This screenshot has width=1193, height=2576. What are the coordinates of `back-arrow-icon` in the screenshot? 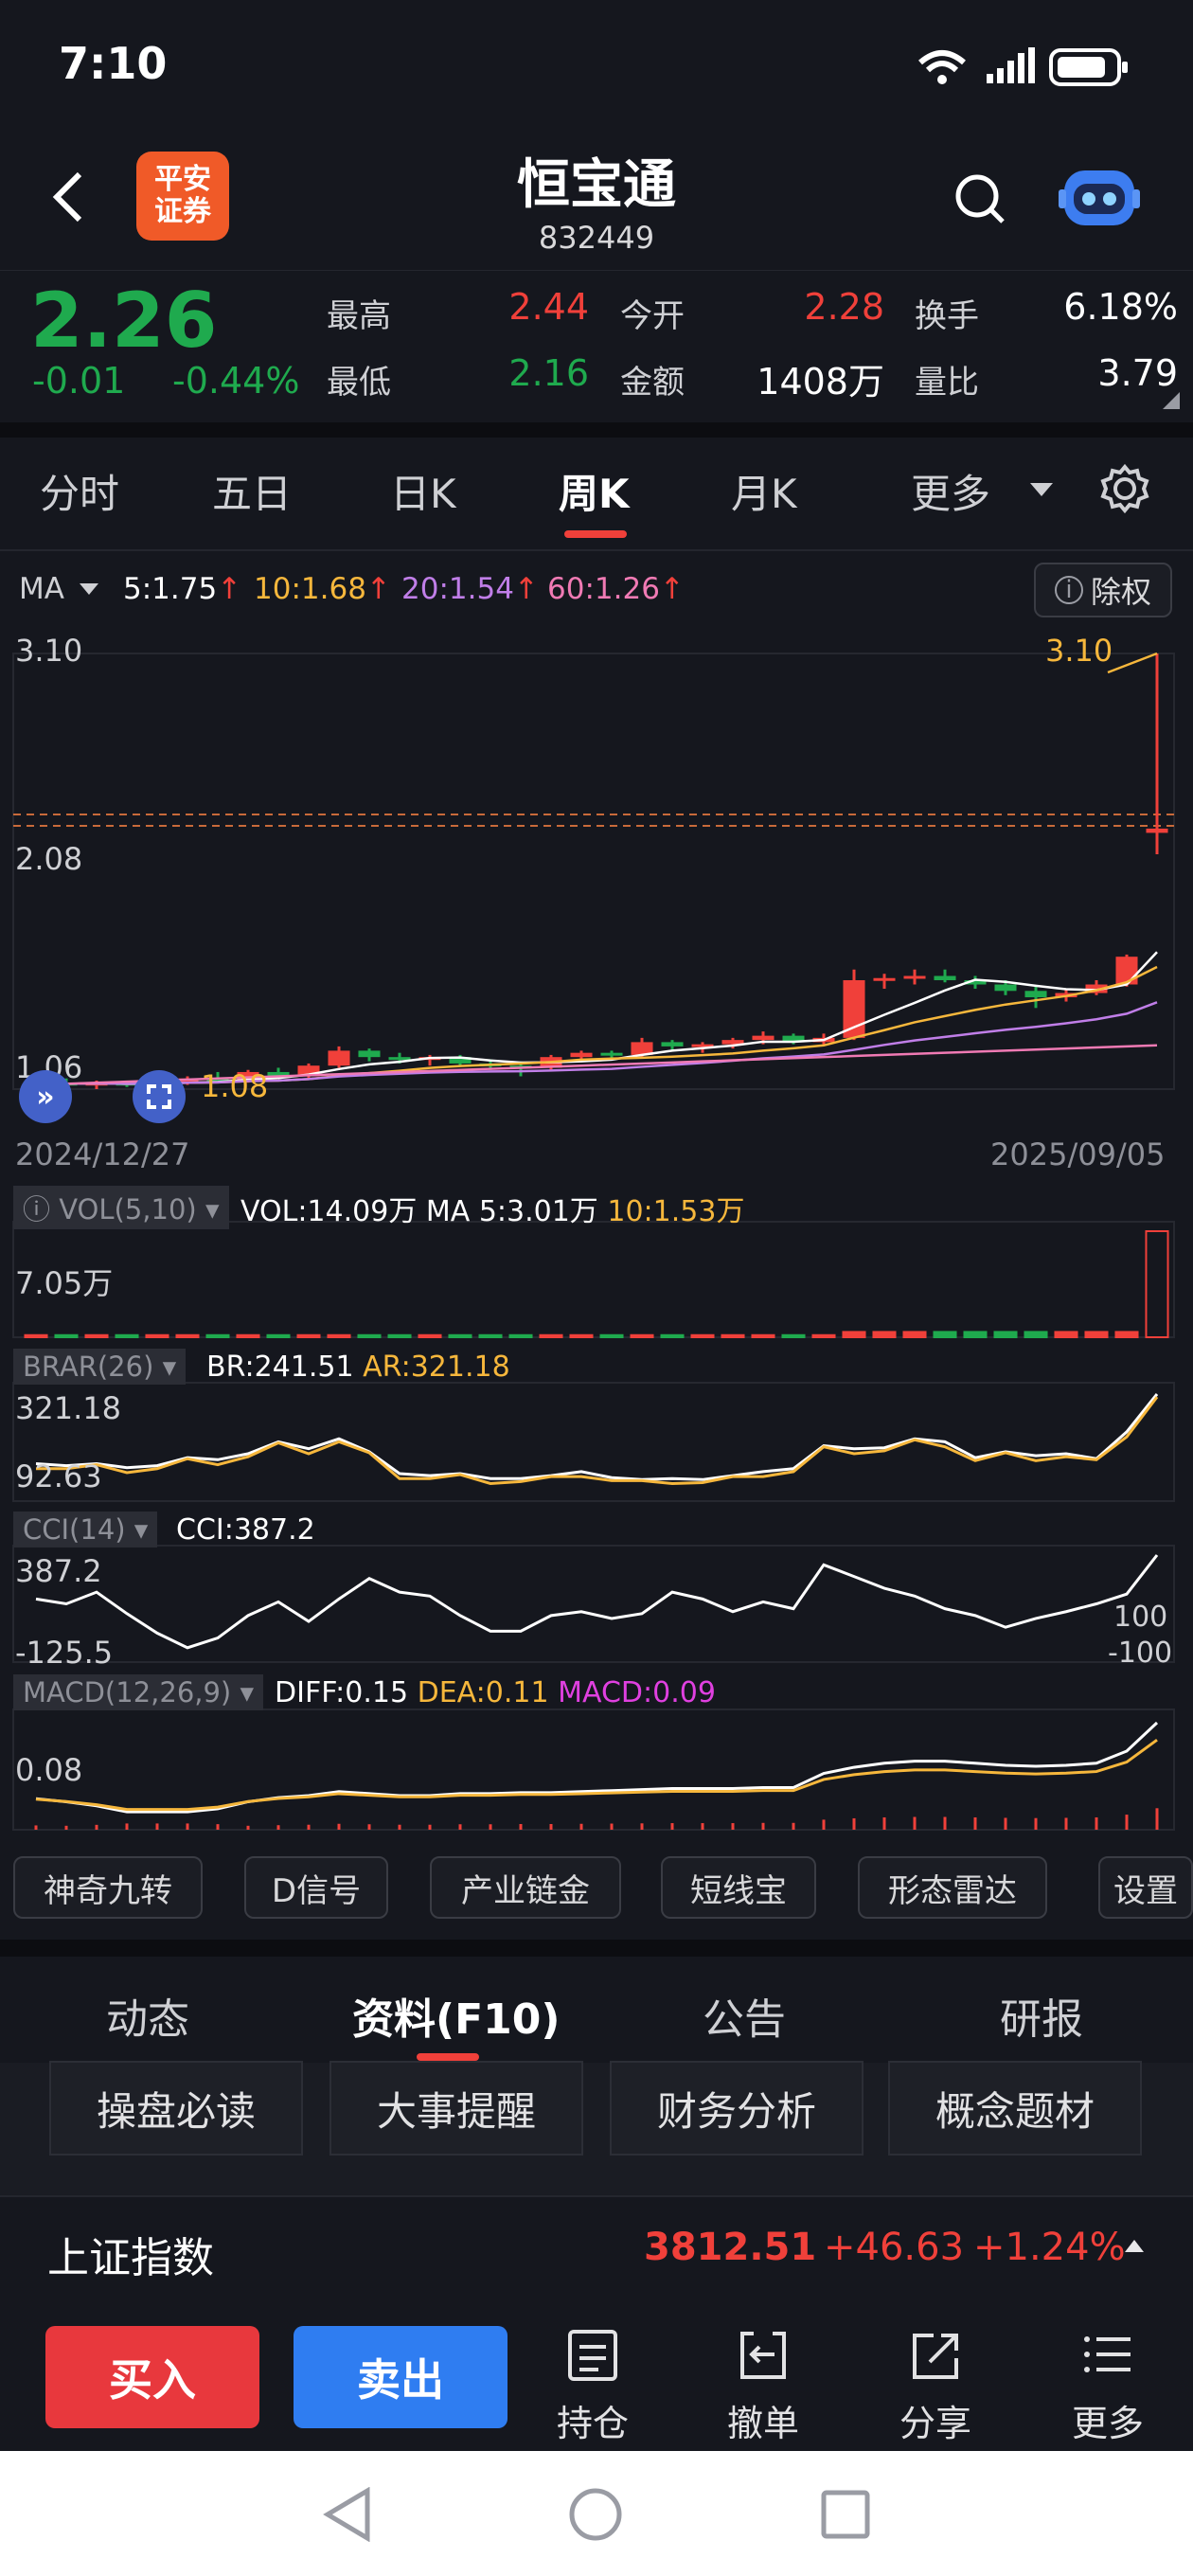 It's located at (68, 197).